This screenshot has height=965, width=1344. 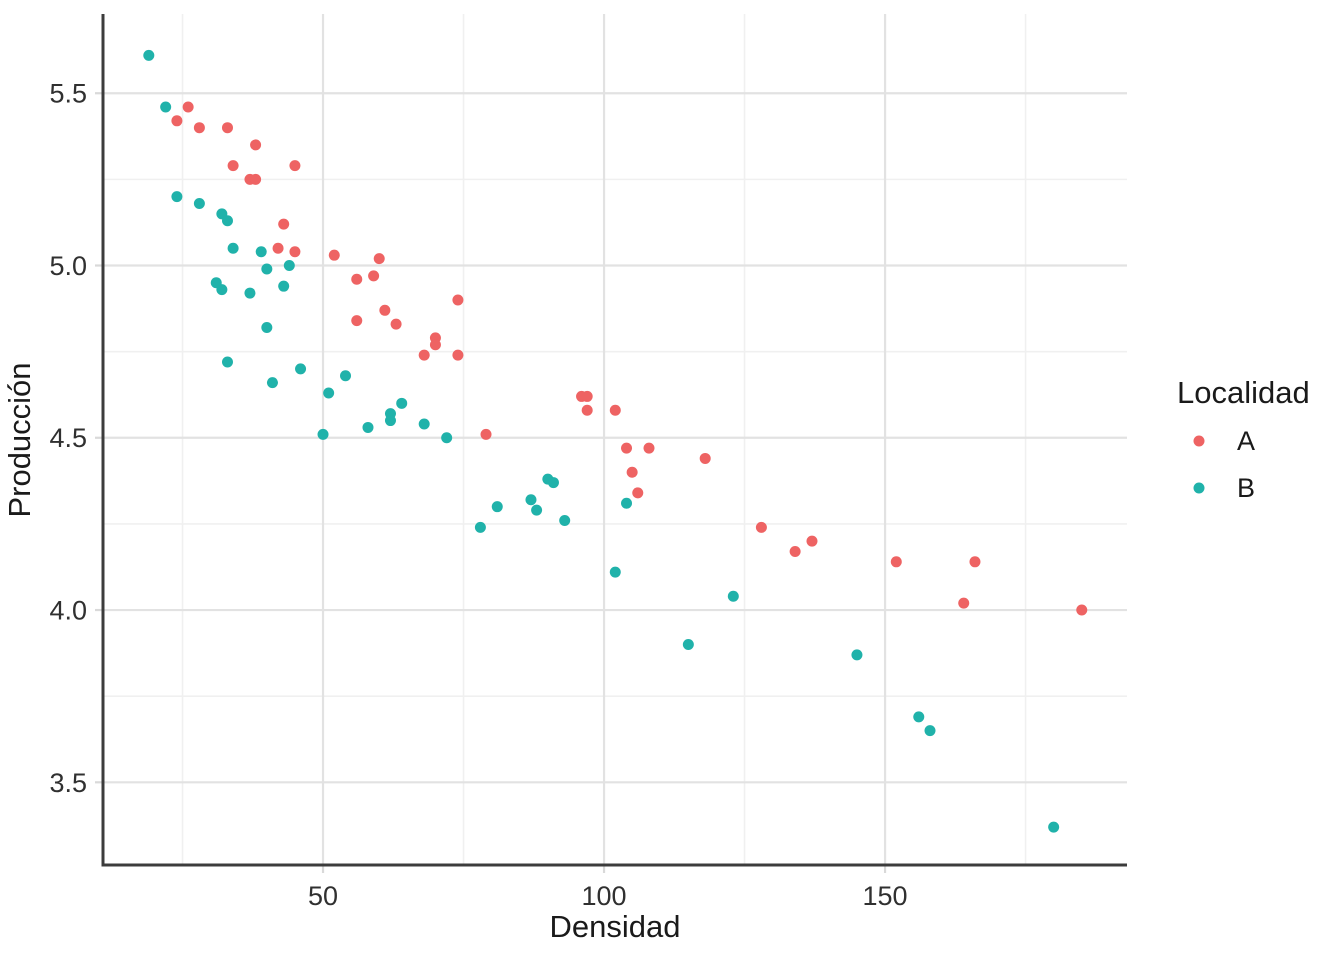 What do you see at coordinates (1199, 441) in the screenshot?
I see `legend-key-a-icon` at bounding box center [1199, 441].